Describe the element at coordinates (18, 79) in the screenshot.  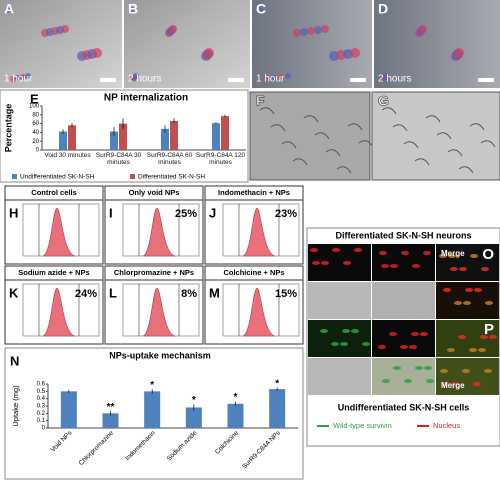
I see `panel-caption: 1 hour` at that location.